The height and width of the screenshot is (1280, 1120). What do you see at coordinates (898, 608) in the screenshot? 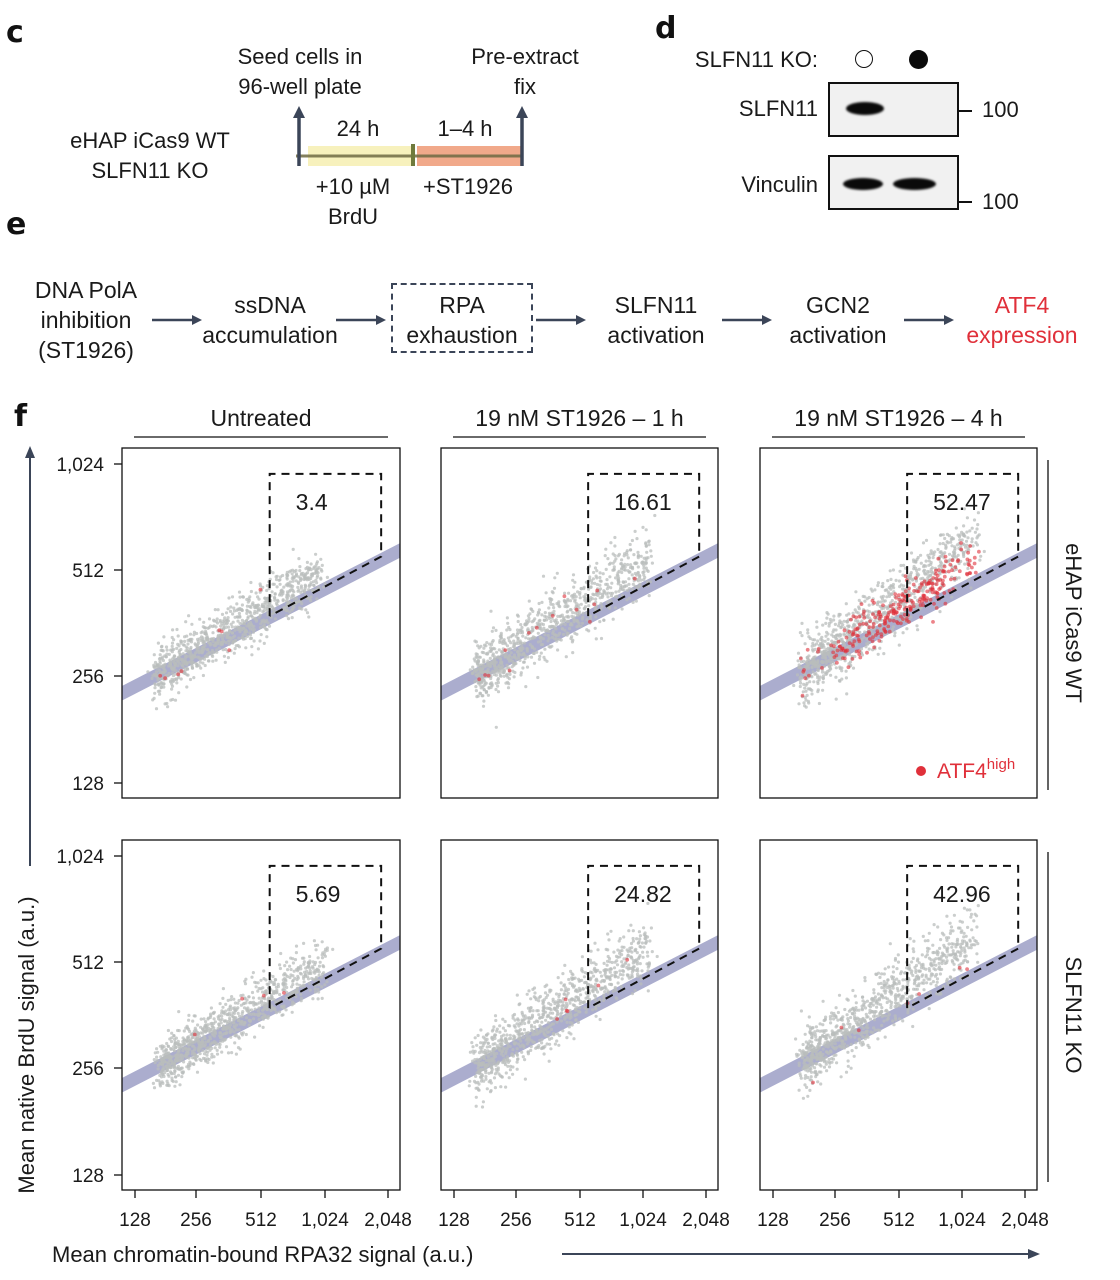
I see `plot-area` at bounding box center [898, 608].